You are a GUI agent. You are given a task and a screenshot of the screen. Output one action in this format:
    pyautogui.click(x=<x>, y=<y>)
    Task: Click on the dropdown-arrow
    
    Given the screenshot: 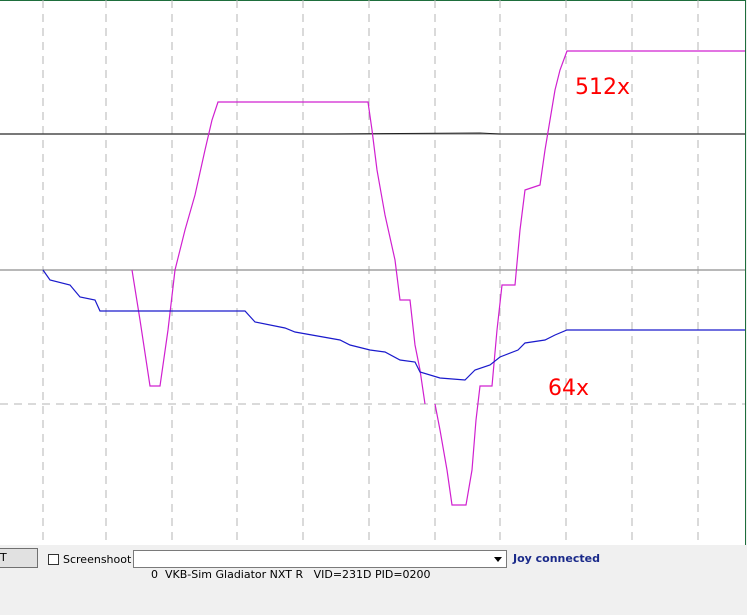 What is the action you would take?
    pyautogui.click(x=498, y=559)
    